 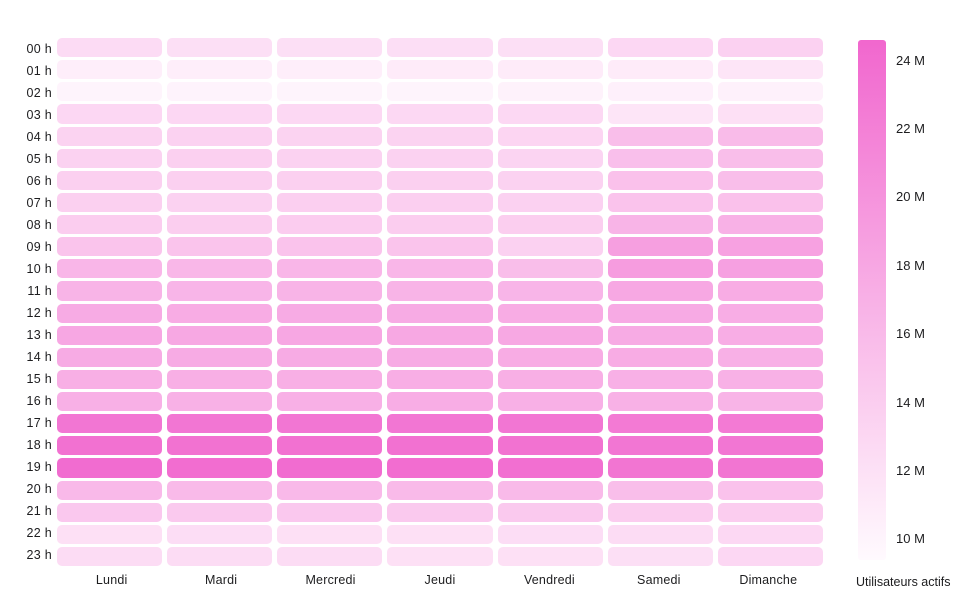 I want to click on y-axis-label: 21 h, so click(x=39, y=511).